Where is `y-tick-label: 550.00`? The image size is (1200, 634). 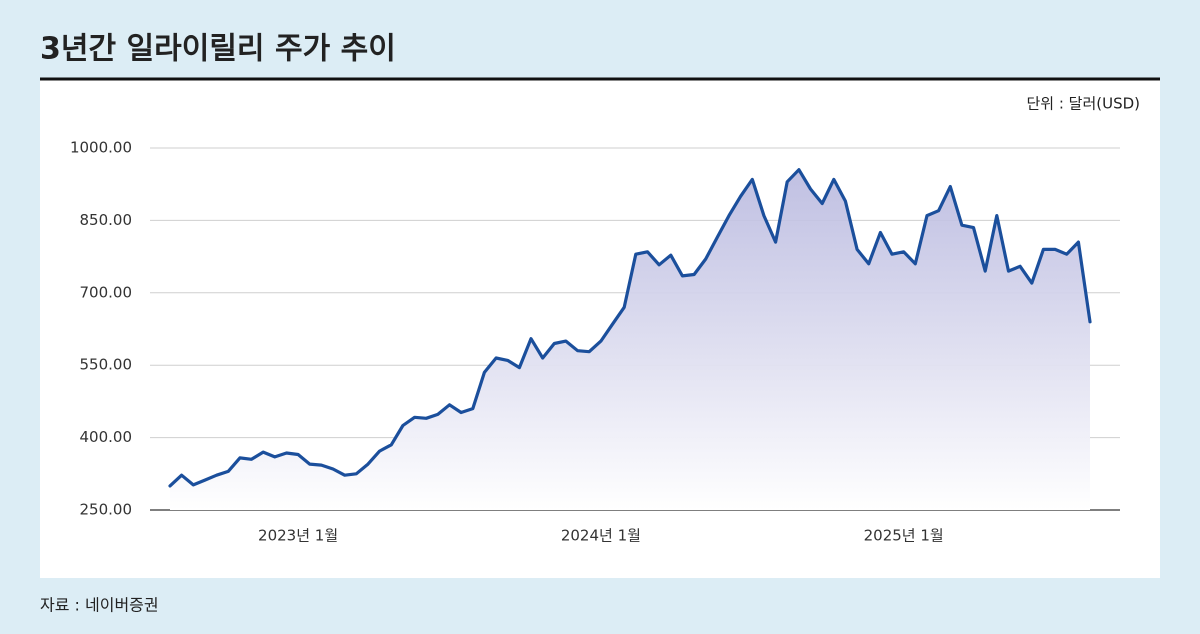 y-tick-label: 550.00 is located at coordinates (106, 365).